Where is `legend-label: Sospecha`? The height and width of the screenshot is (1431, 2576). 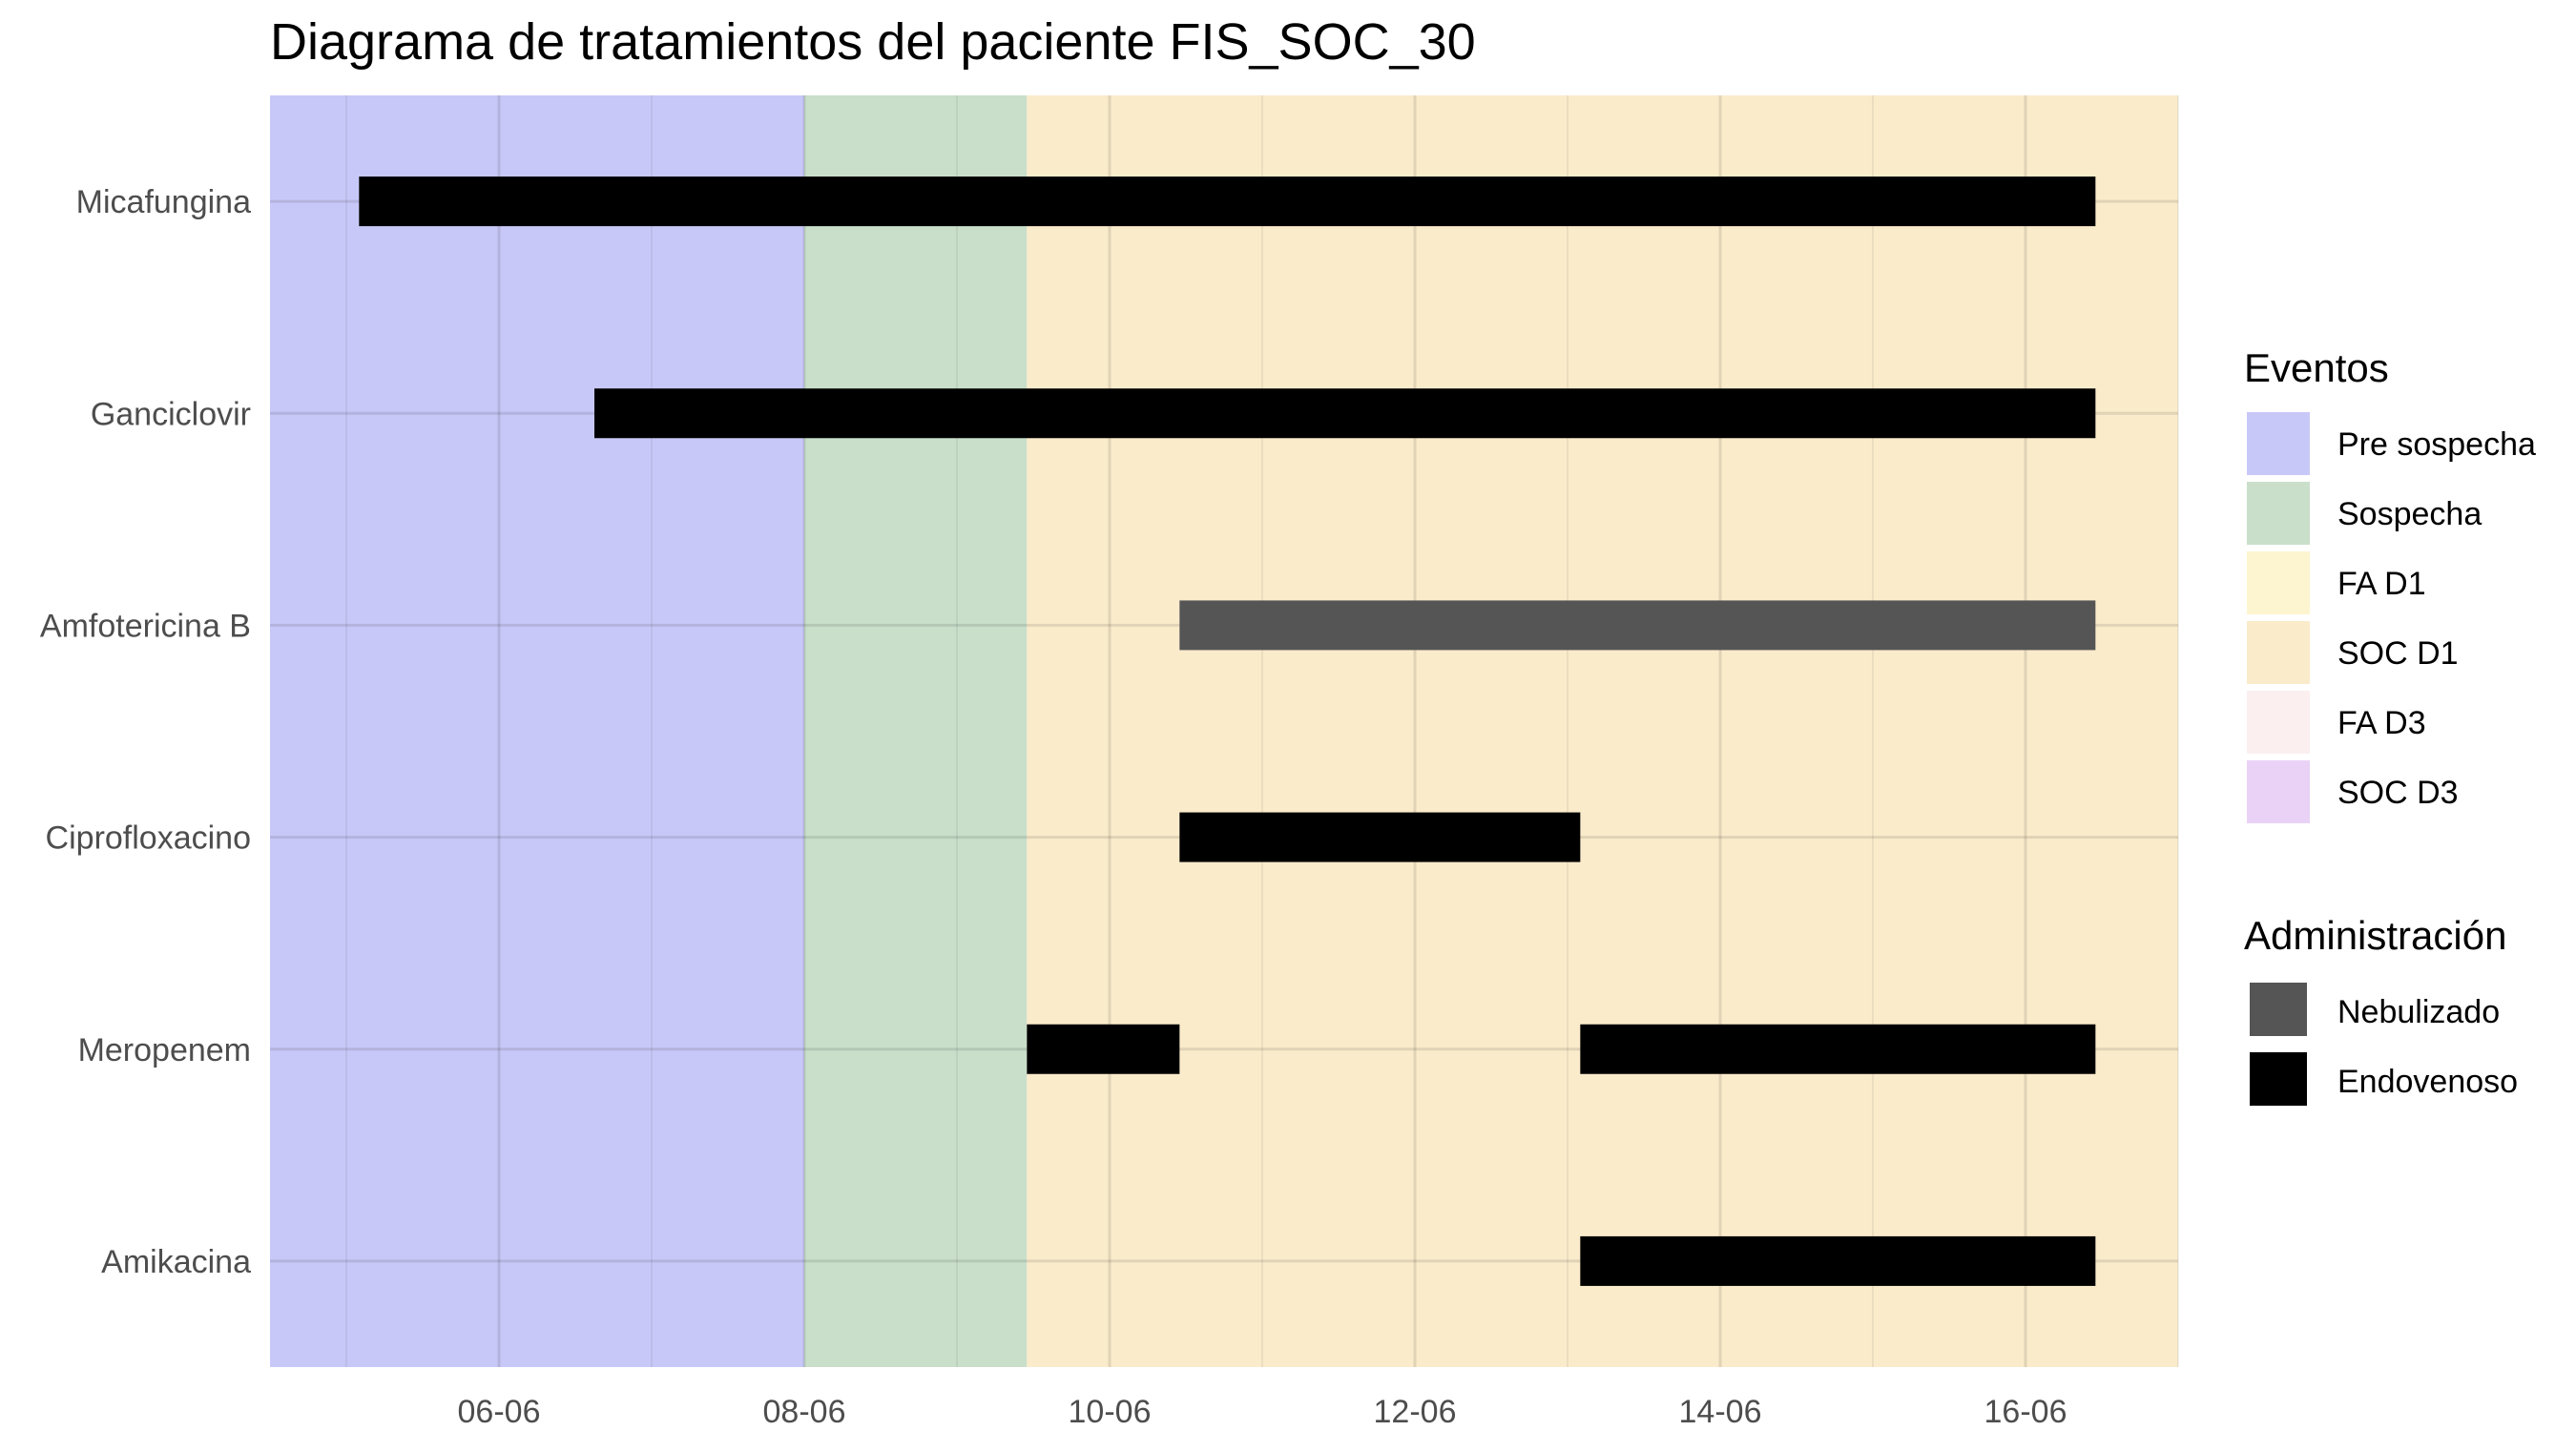 legend-label: Sospecha is located at coordinates (2409, 514).